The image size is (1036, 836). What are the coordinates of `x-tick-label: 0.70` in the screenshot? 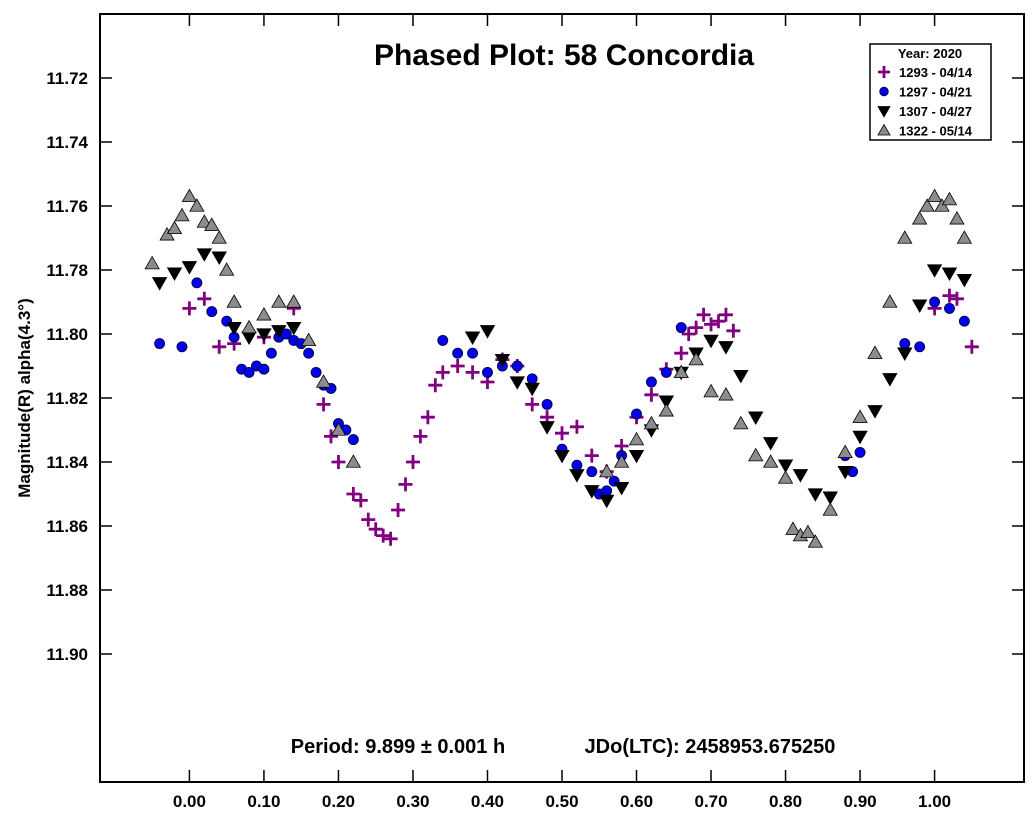 It's located at (710, 801).